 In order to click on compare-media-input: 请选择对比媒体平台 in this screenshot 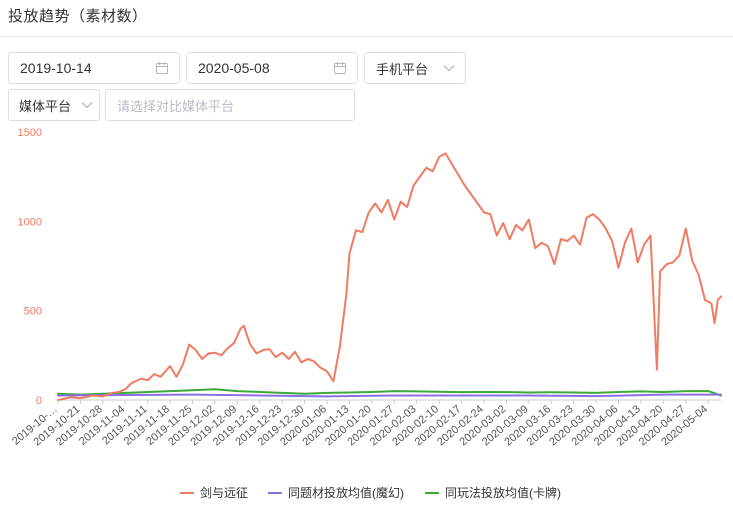, I will do `click(230, 105)`.